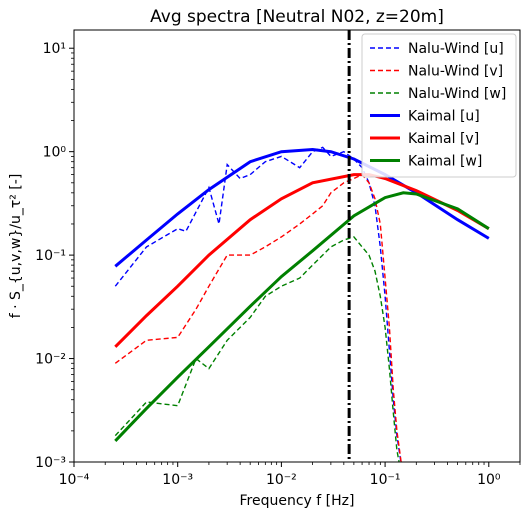 The height and width of the screenshot is (516, 531). What do you see at coordinates (297, 501) in the screenshot?
I see `x-axis-label: Frequency f [Hz]` at bounding box center [297, 501].